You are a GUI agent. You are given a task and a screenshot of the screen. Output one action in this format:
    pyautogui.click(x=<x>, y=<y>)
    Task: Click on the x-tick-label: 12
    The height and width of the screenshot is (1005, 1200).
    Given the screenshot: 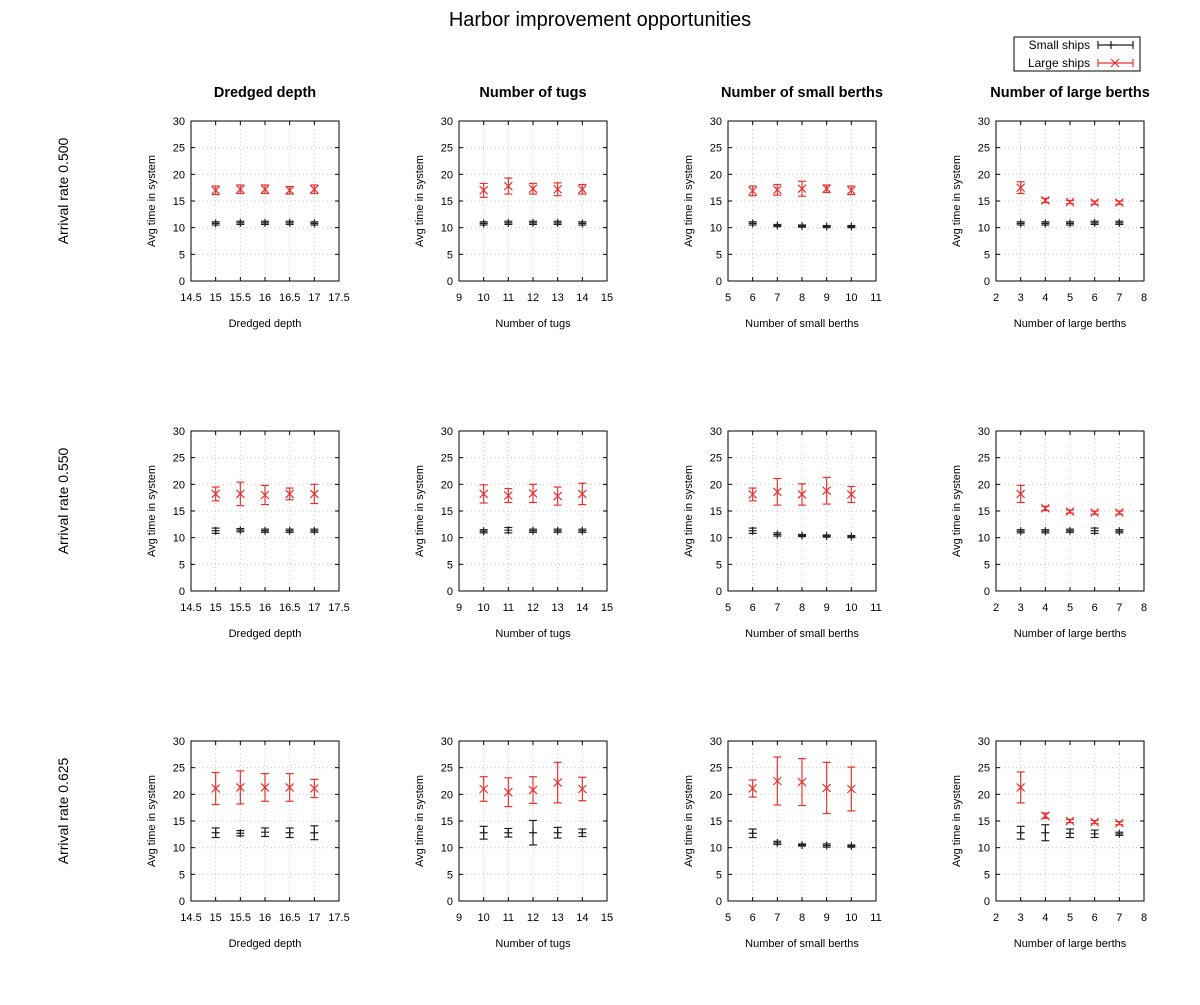 What is the action you would take?
    pyautogui.click(x=533, y=298)
    